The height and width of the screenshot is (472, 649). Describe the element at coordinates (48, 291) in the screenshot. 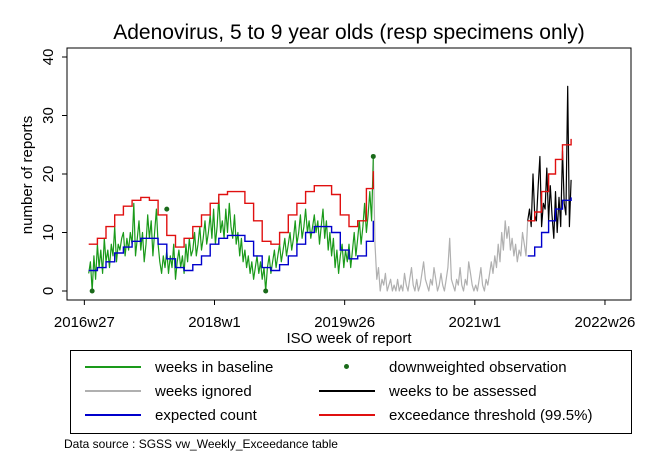

I see `y-tick-label: 0` at that location.